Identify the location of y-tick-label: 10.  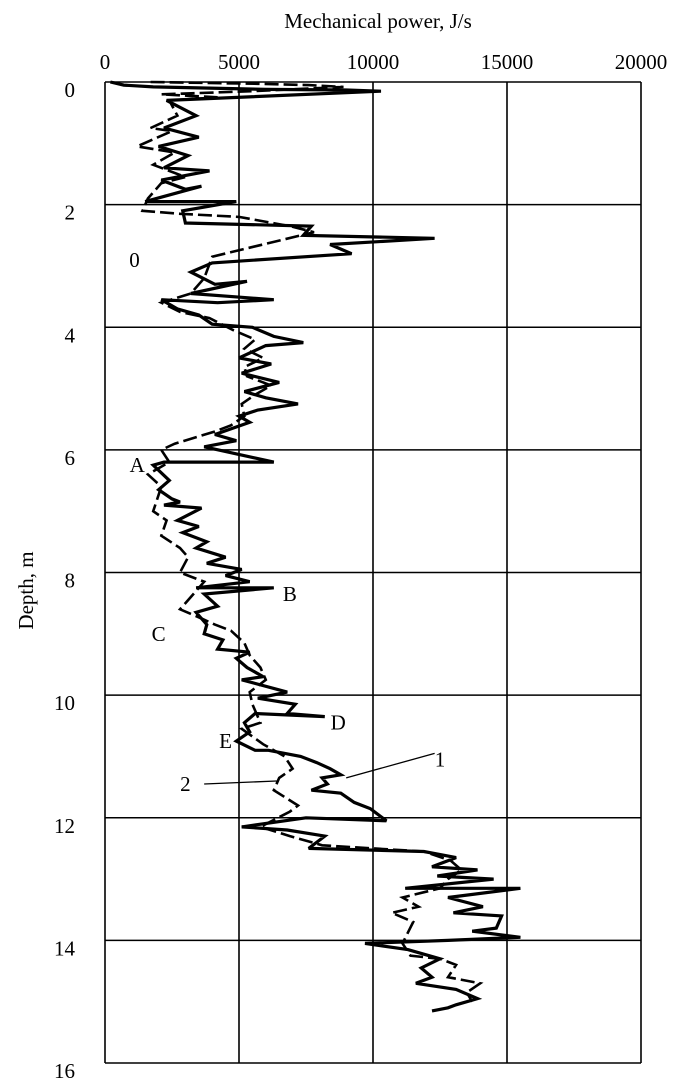
(64, 703).